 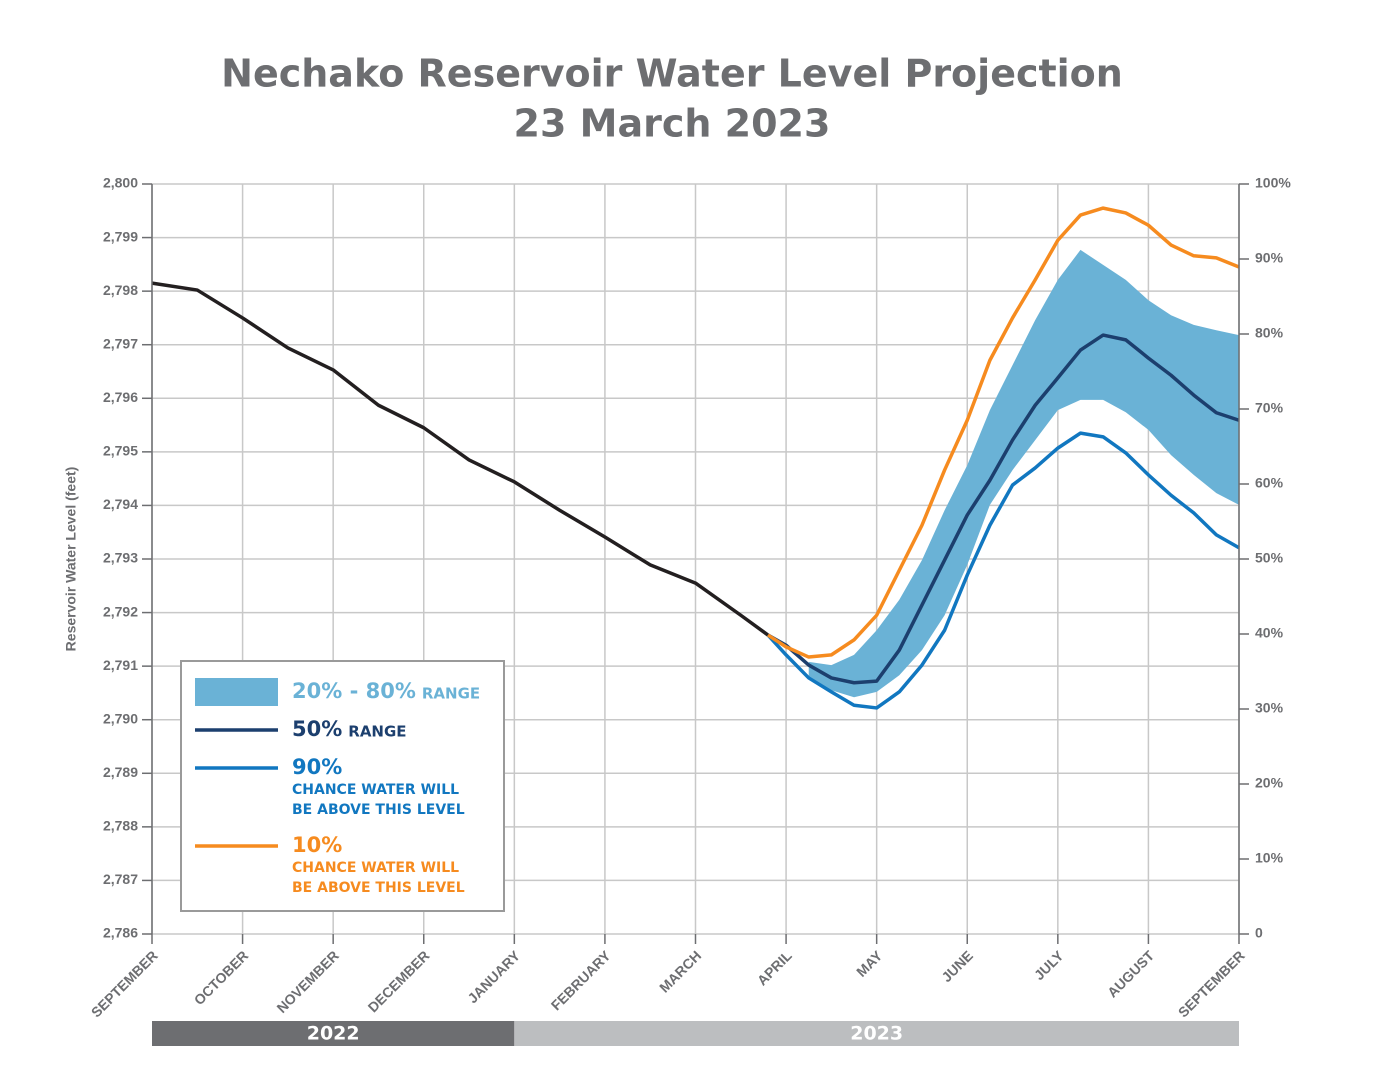 What do you see at coordinates (1273, 183) in the screenshot?
I see `y2-tick-label: 100%` at bounding box center [1273, 183].